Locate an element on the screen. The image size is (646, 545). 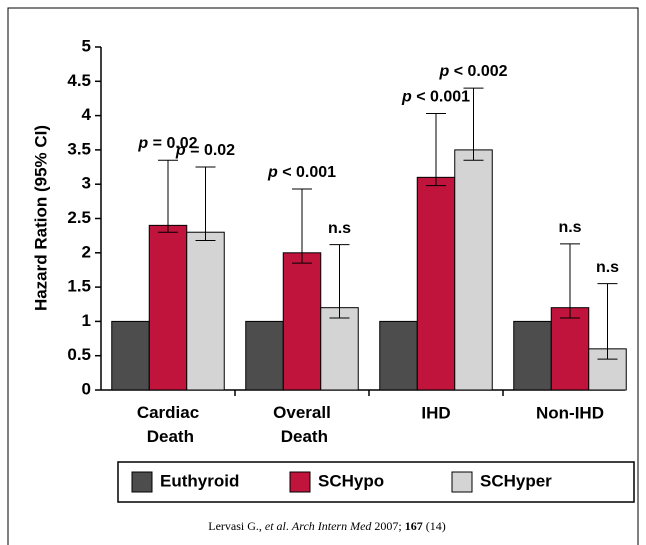
source-part: Arch Intern Med is located at coordinates (332, 526).